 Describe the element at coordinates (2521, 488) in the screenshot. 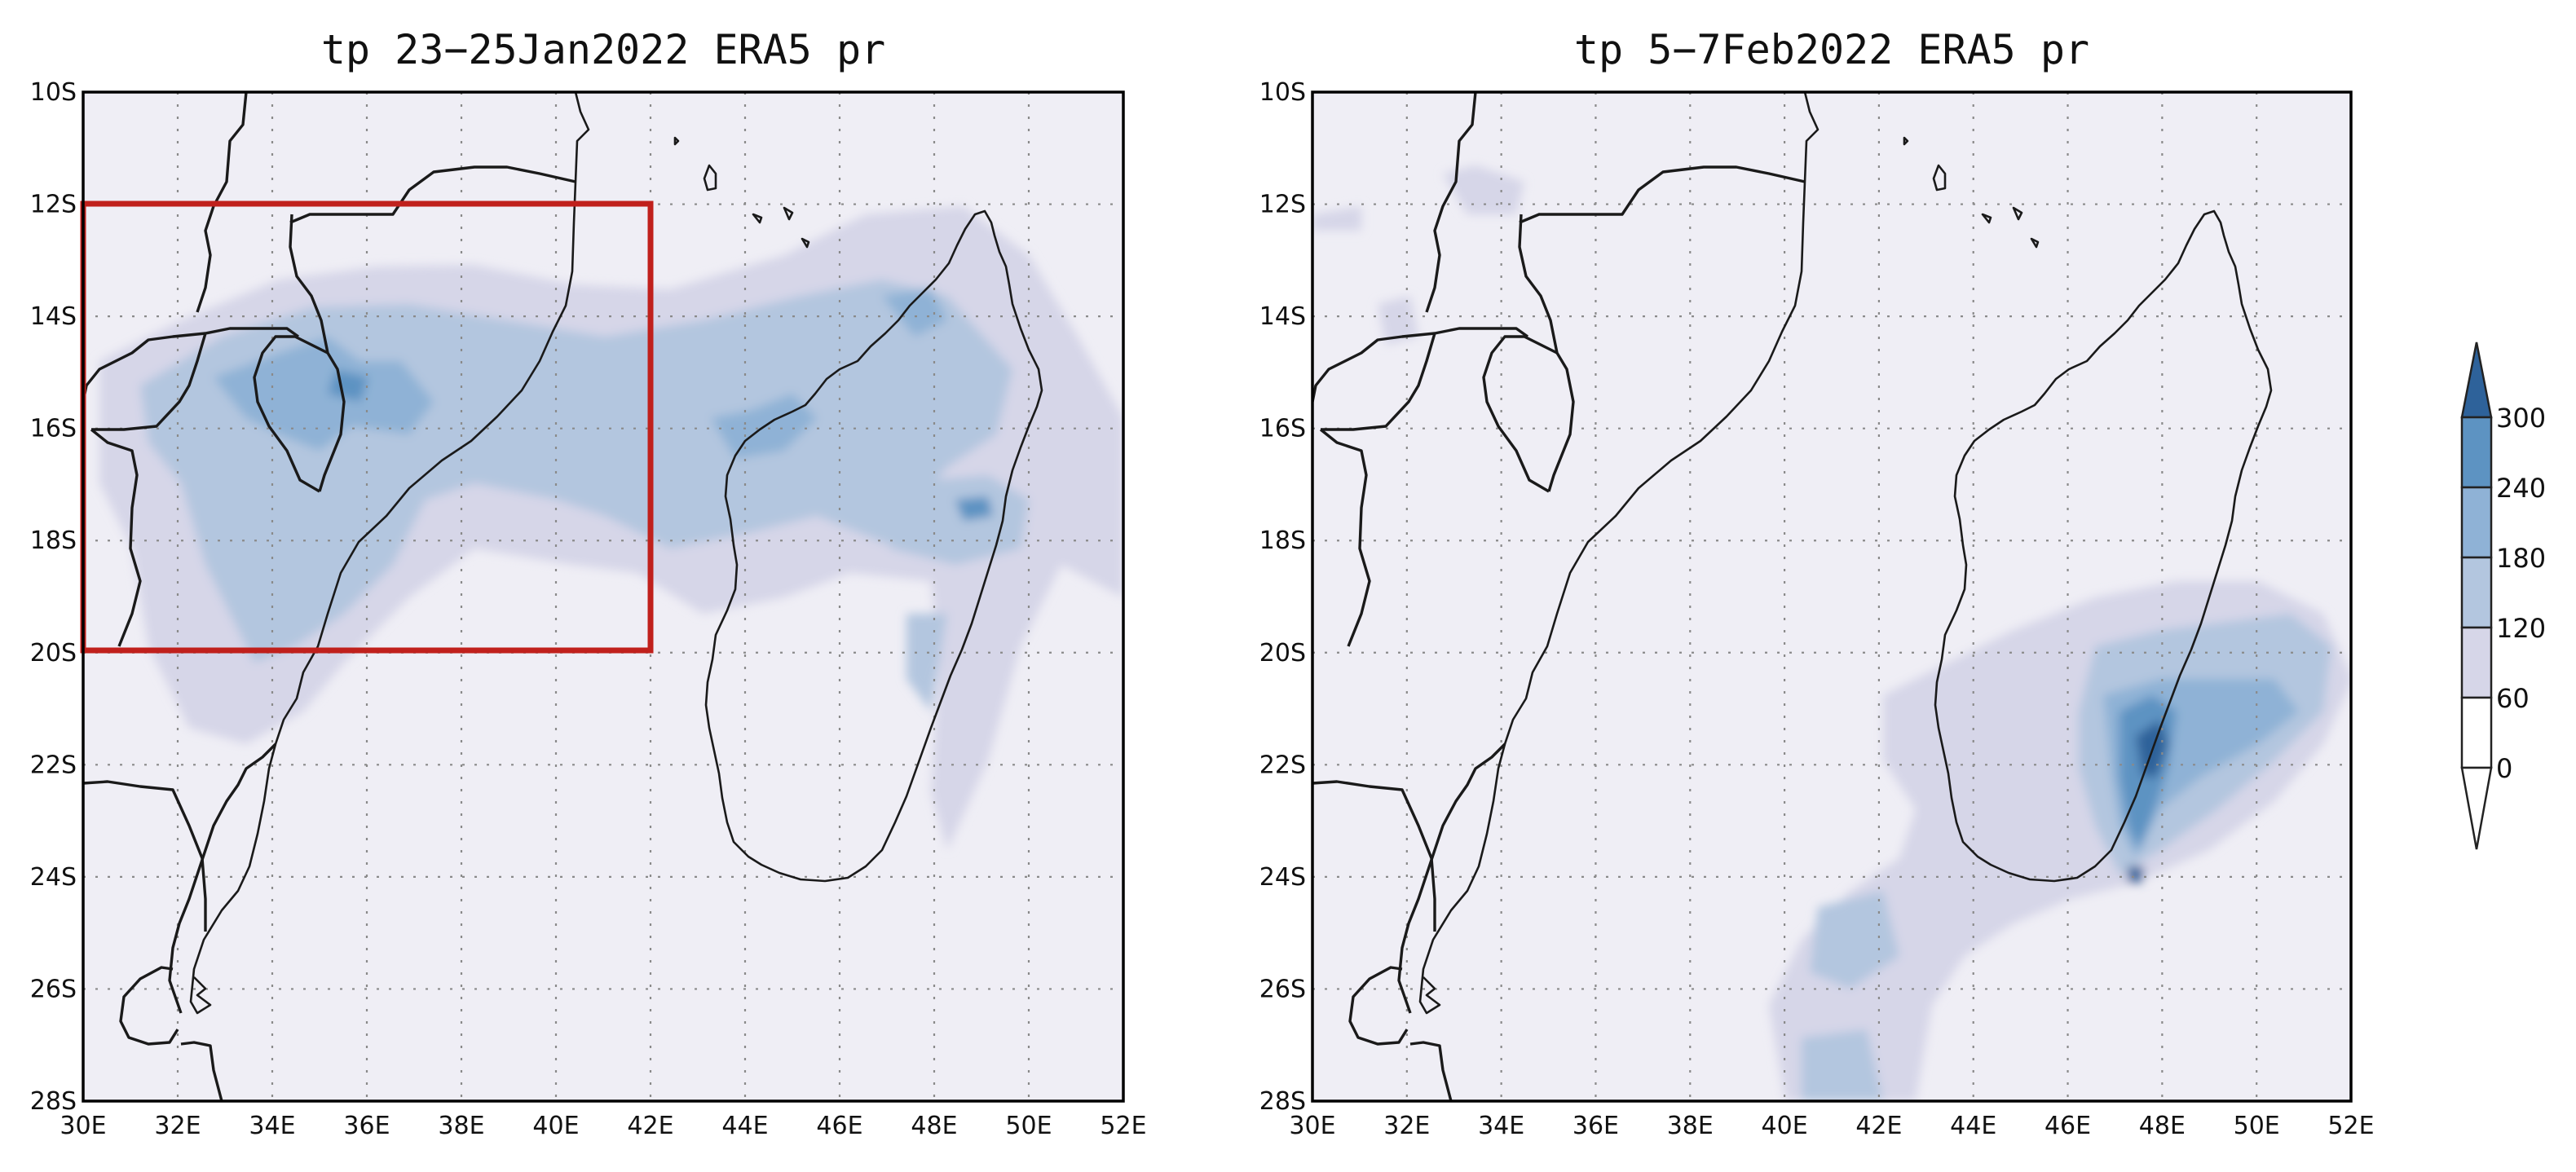

I see `colorbar-label: 240` at that location.